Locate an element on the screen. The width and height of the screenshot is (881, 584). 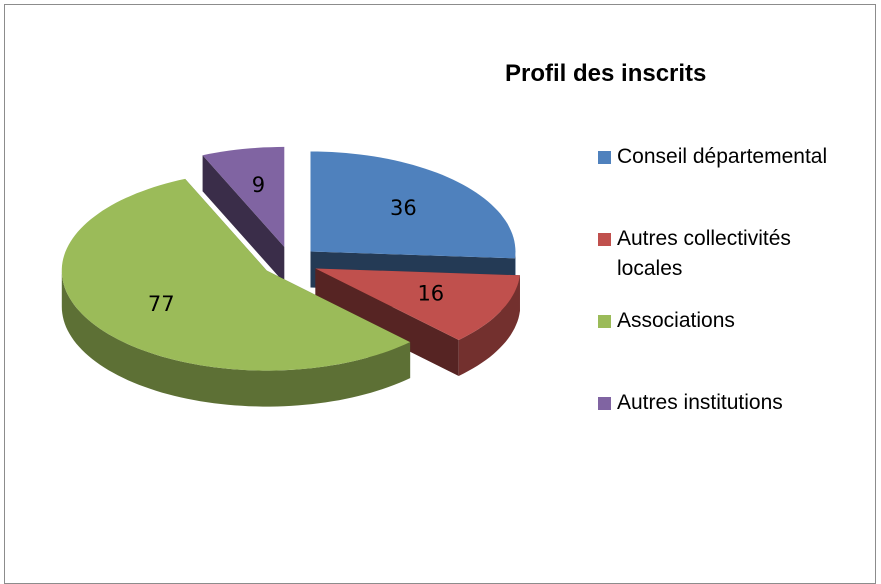
legend-item: Associations is located at coordinates (726, 321).